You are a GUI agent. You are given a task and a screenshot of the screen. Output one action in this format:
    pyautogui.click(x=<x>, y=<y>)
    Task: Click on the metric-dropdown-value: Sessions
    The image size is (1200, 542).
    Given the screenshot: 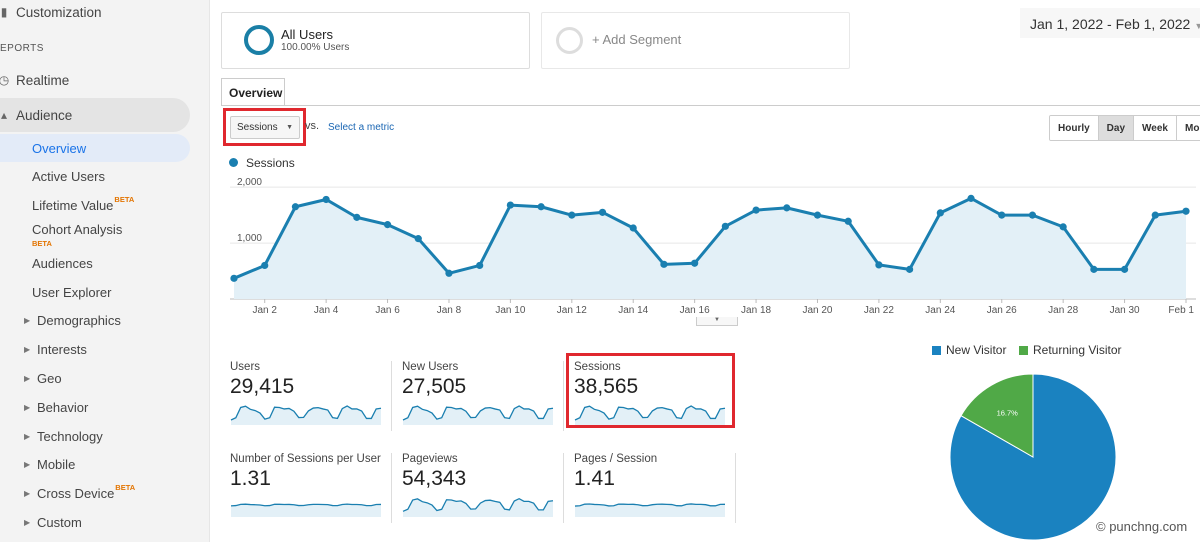 What is the action you would take?
    pyautogui.click(x=257, y=127)
    